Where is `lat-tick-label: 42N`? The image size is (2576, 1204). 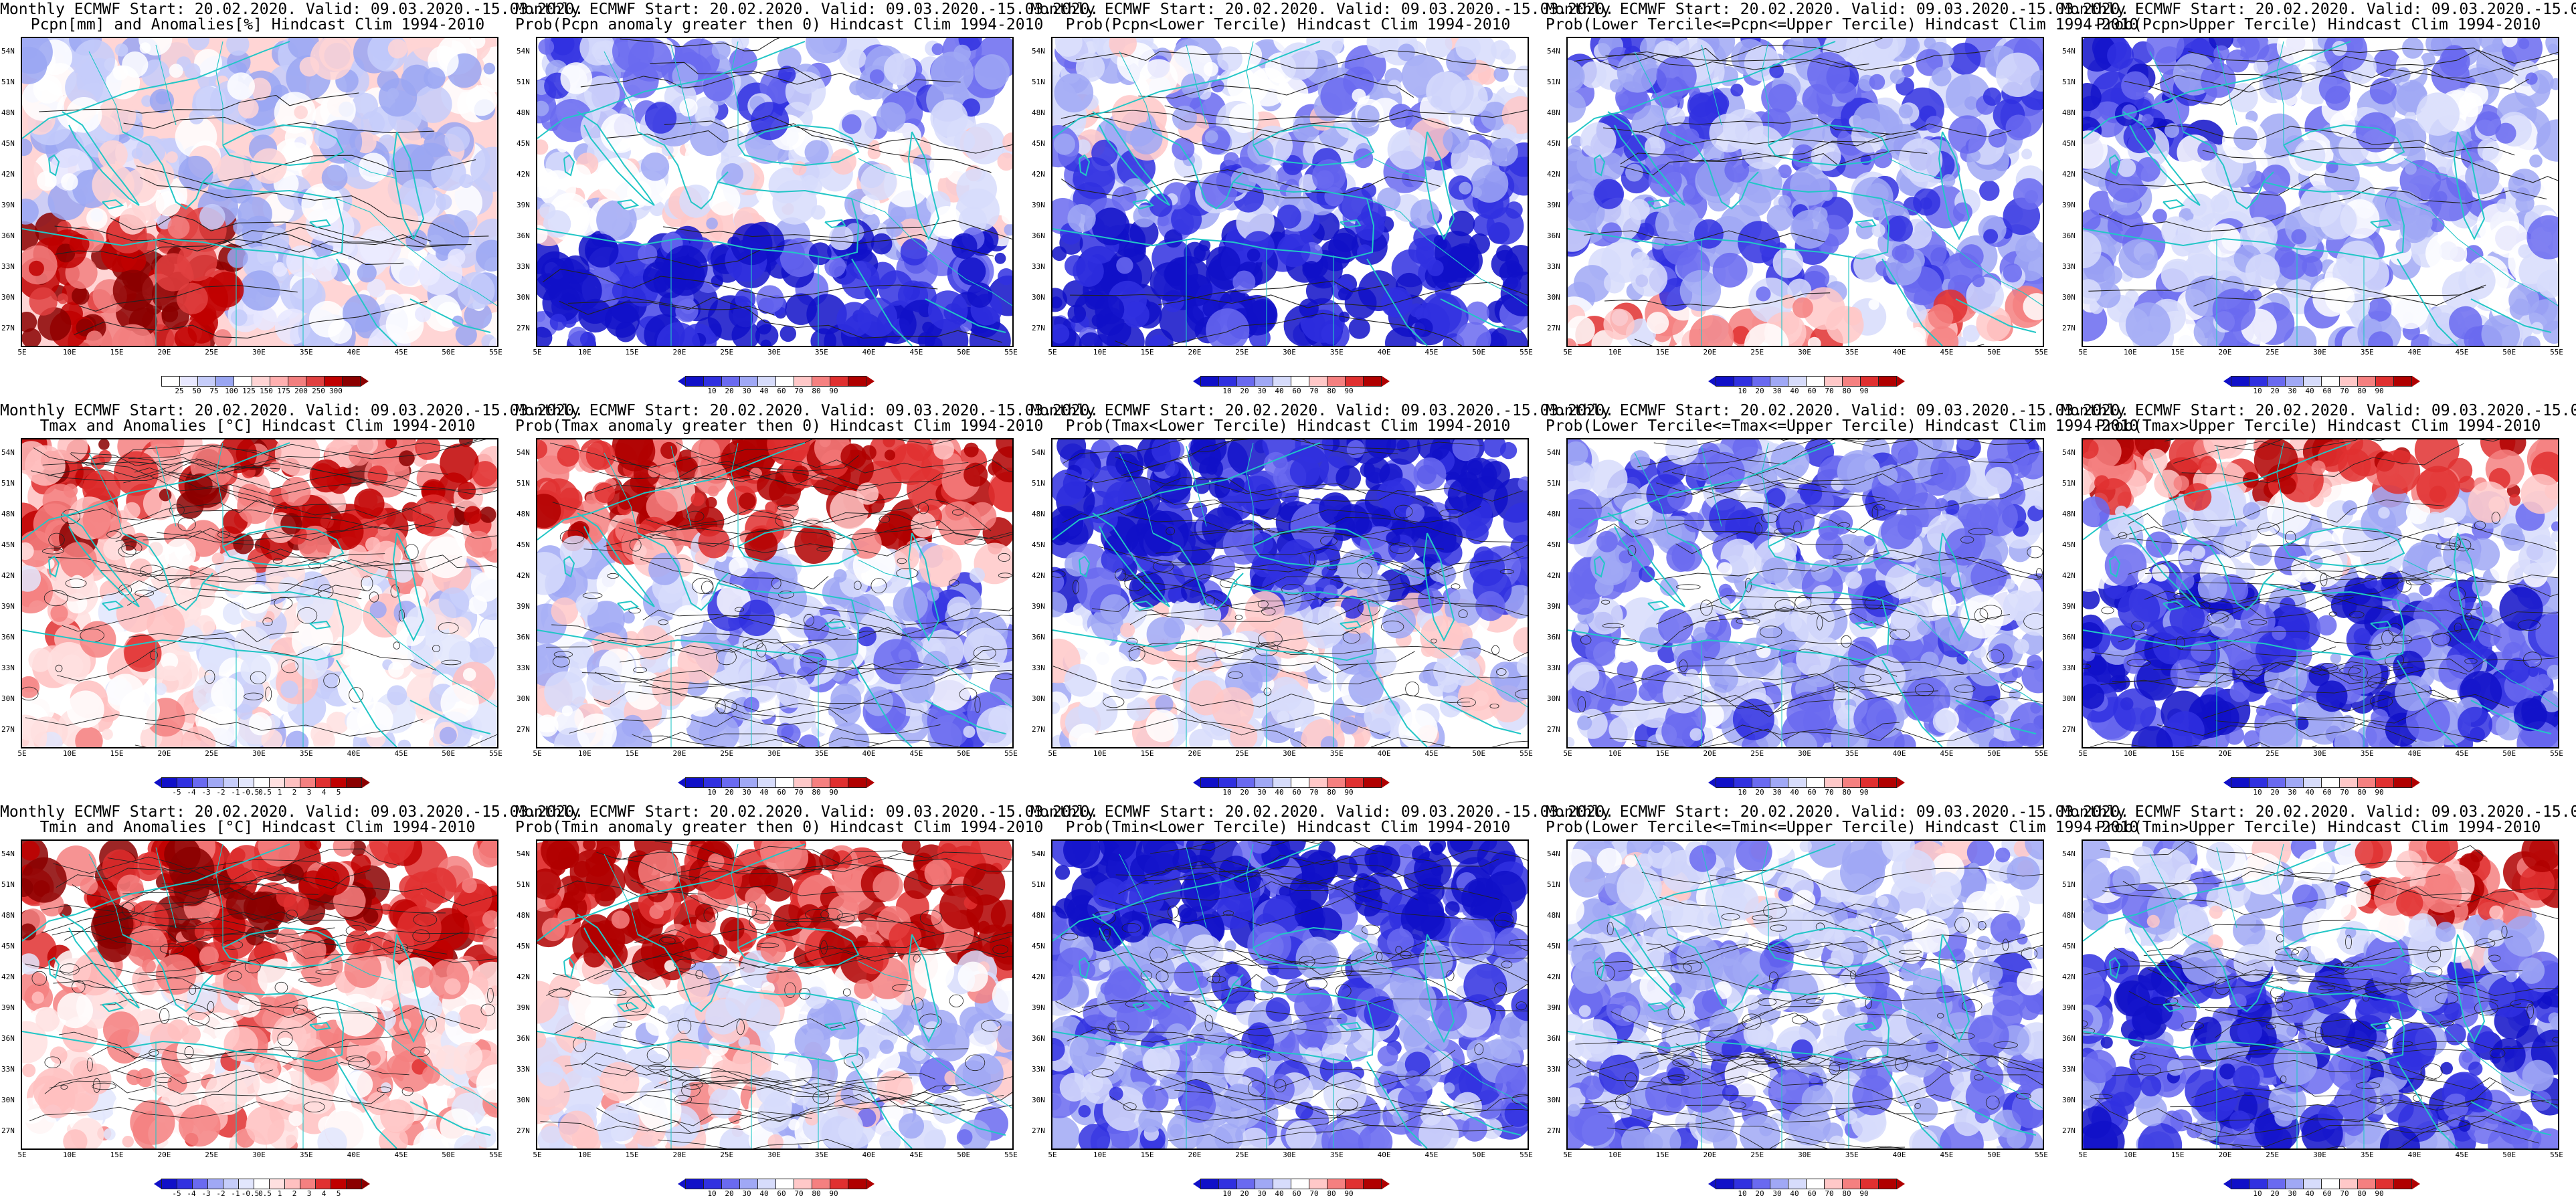 lat-tick-label: 42N is located at coordinates (1553, 174).